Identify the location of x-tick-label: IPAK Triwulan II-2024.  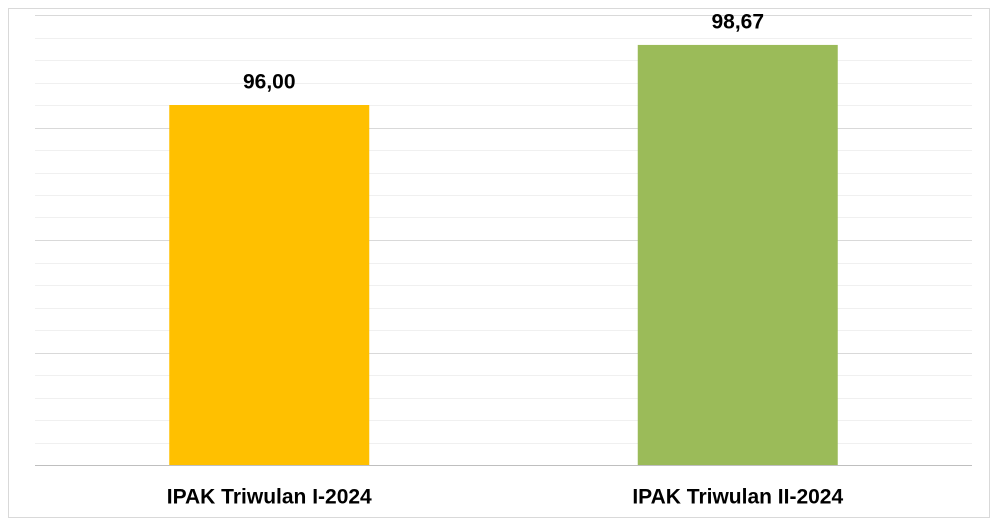
(737, 497).